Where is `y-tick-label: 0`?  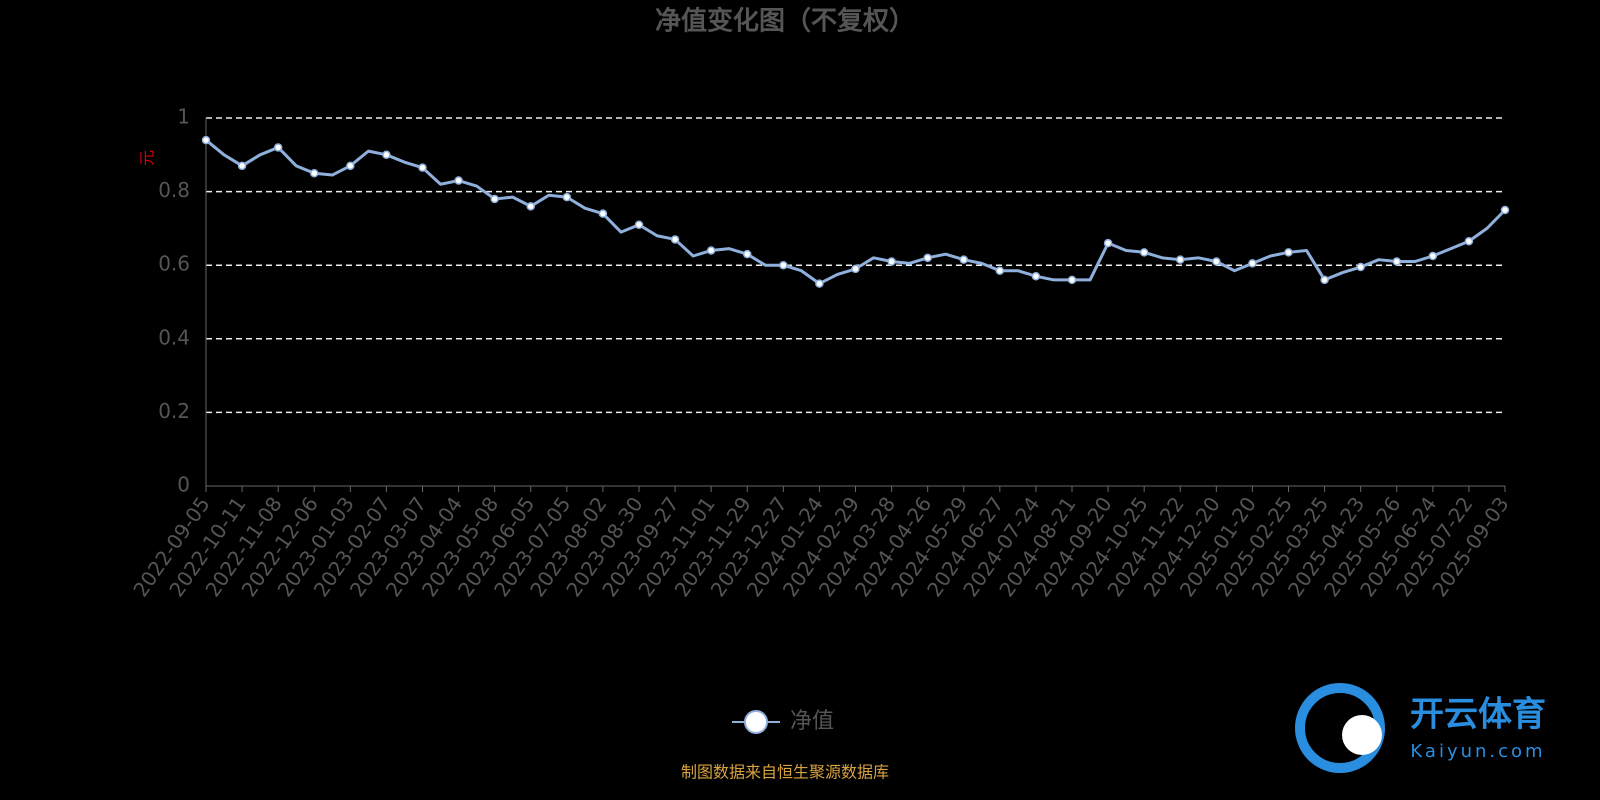
y-tick-label: 0 is located at coordinates (183, 485).